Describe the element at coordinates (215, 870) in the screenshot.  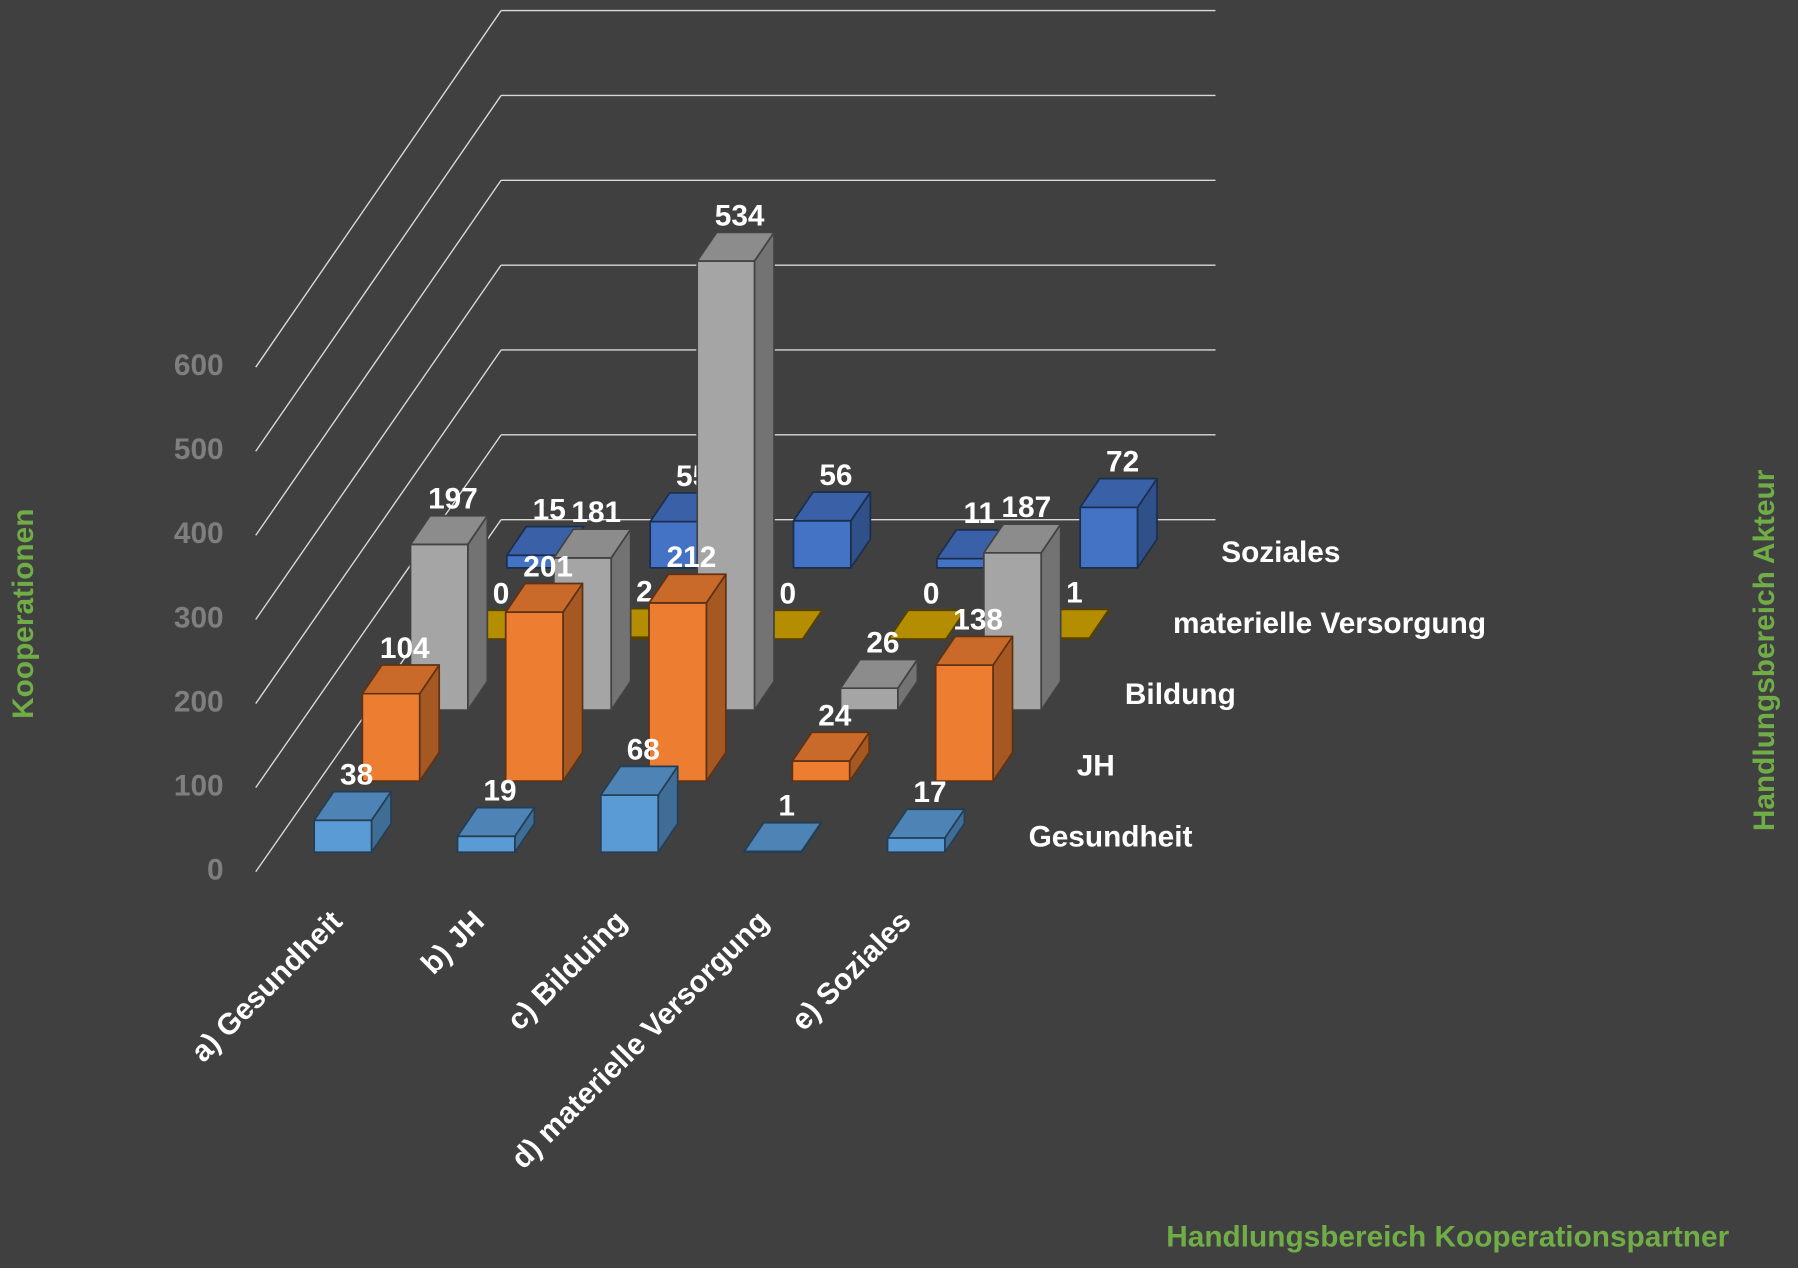
I see `y-tick-label: 0` at that location.